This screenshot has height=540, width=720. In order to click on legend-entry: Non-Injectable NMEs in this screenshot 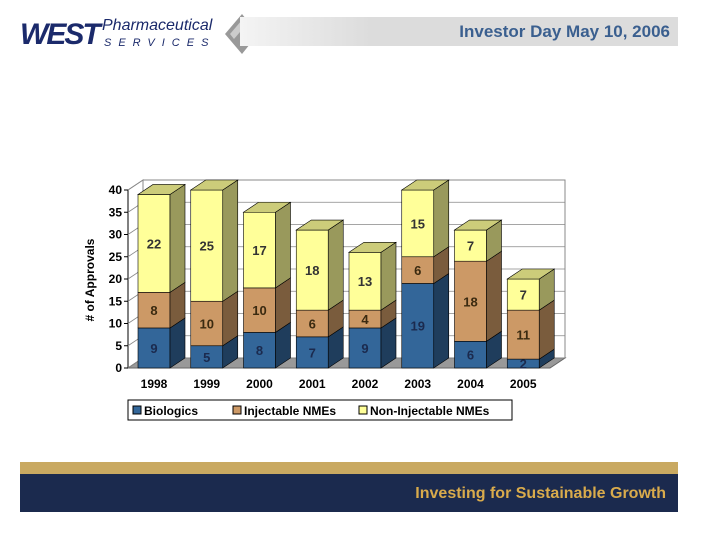, I will do `click(430, 411)`.